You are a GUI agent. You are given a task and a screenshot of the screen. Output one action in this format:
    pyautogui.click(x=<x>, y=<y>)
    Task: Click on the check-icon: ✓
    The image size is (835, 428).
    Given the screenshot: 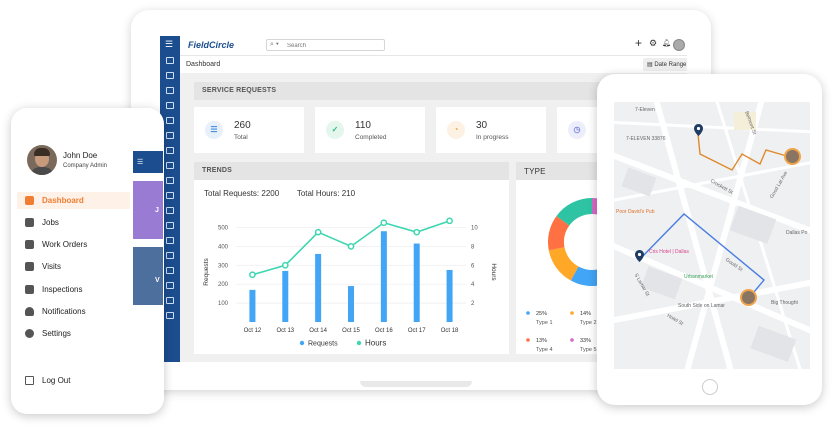 What is the action you would take?
    pyautogui.click(x=335, y=129)
    